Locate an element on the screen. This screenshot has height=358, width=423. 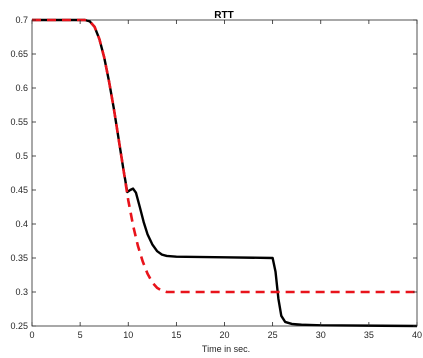
y-tick-label: 0.25 is located at coordinates (19, 326).